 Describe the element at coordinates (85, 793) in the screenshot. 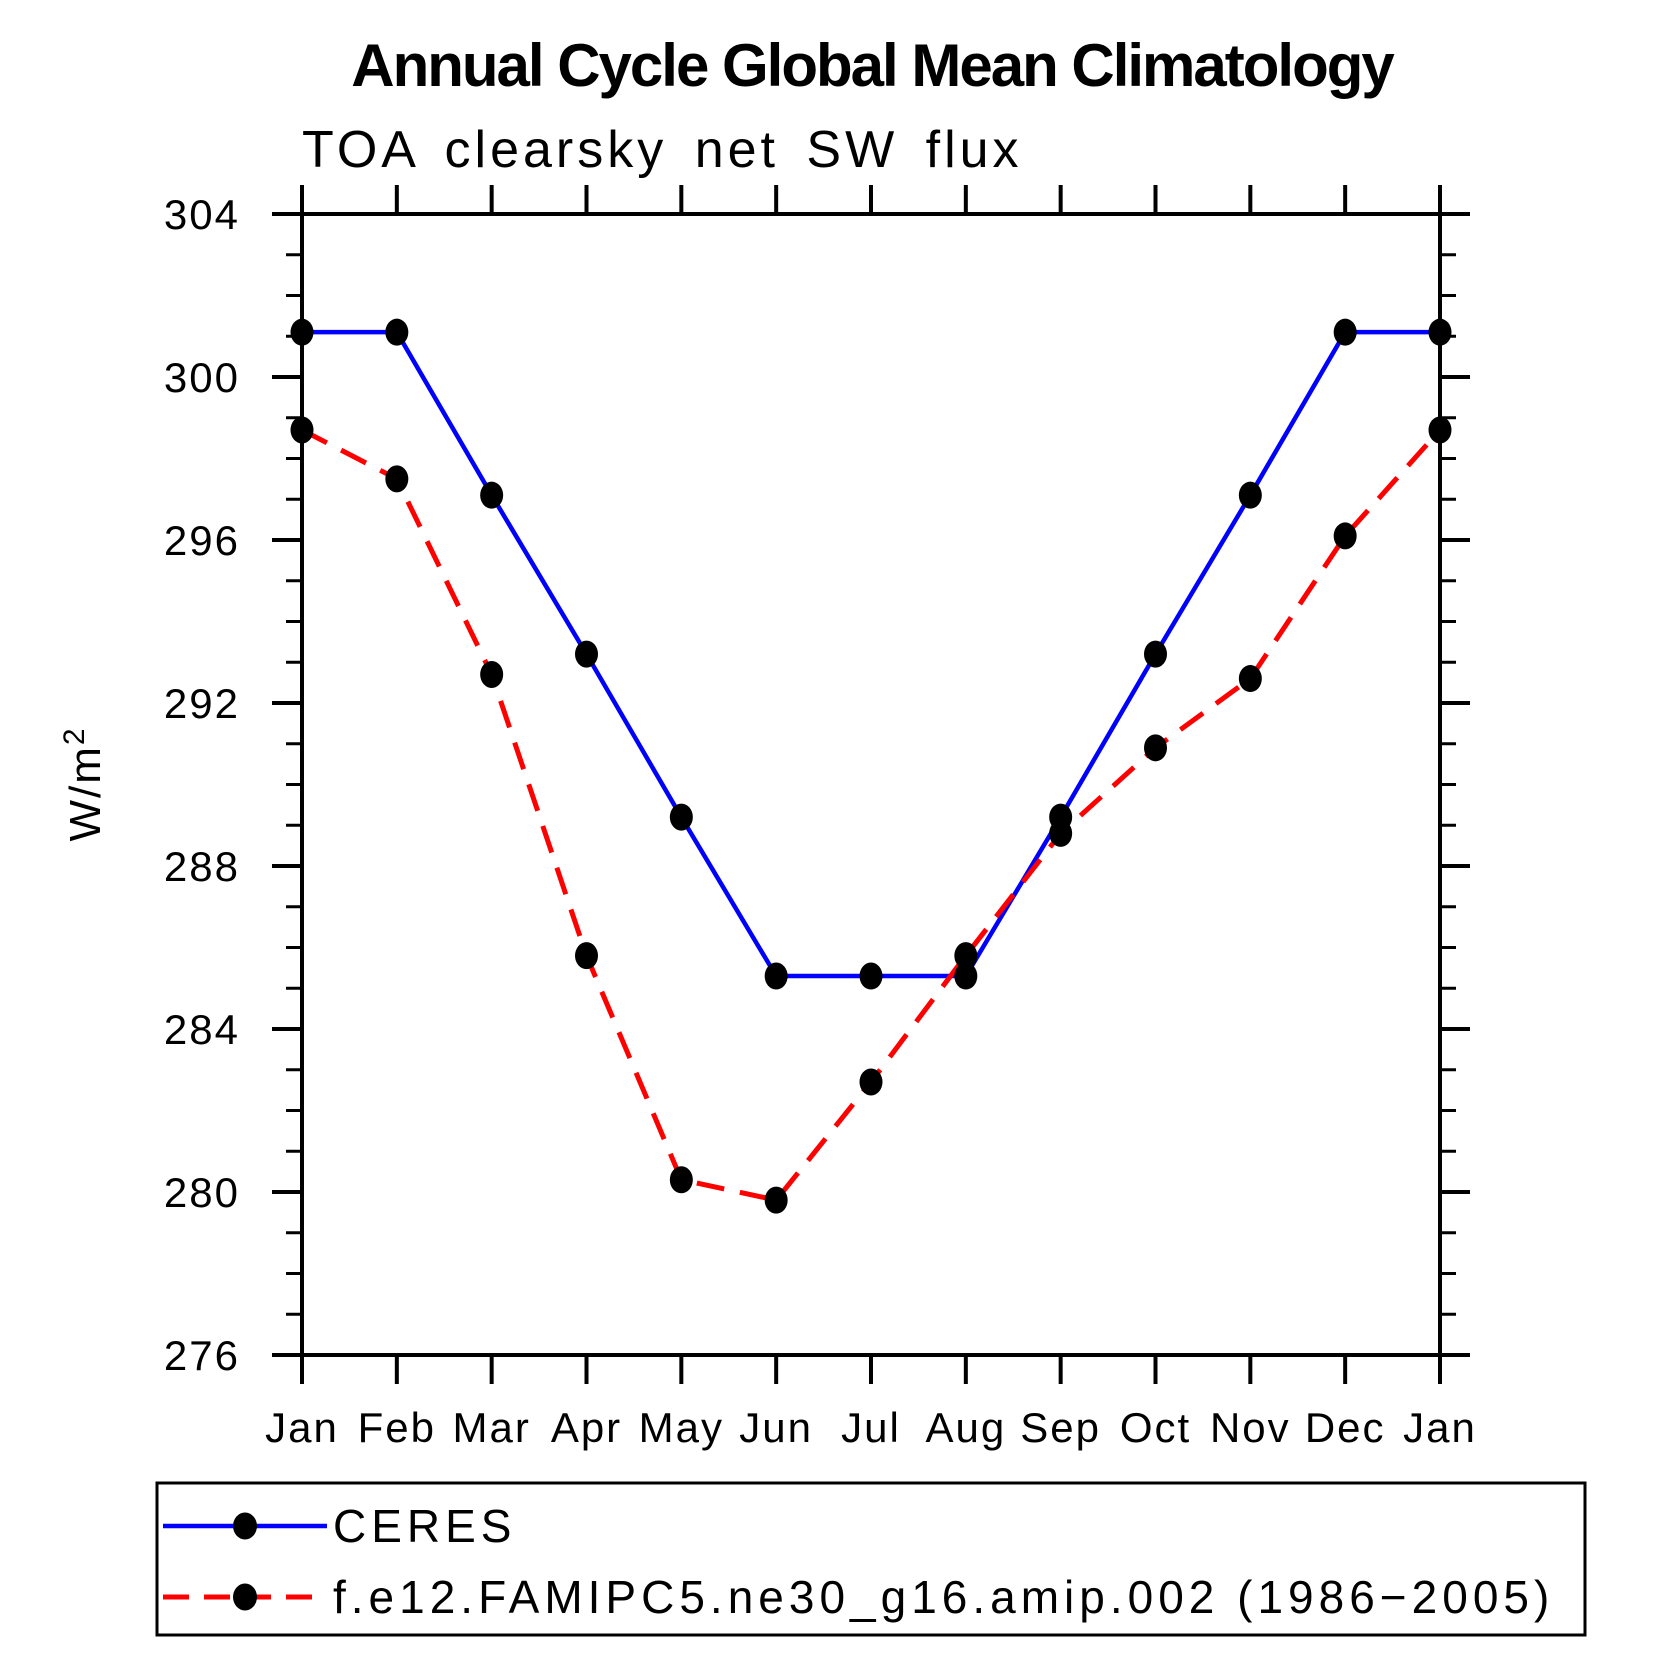

I see `y-axis-title-base: W/m` at that location.